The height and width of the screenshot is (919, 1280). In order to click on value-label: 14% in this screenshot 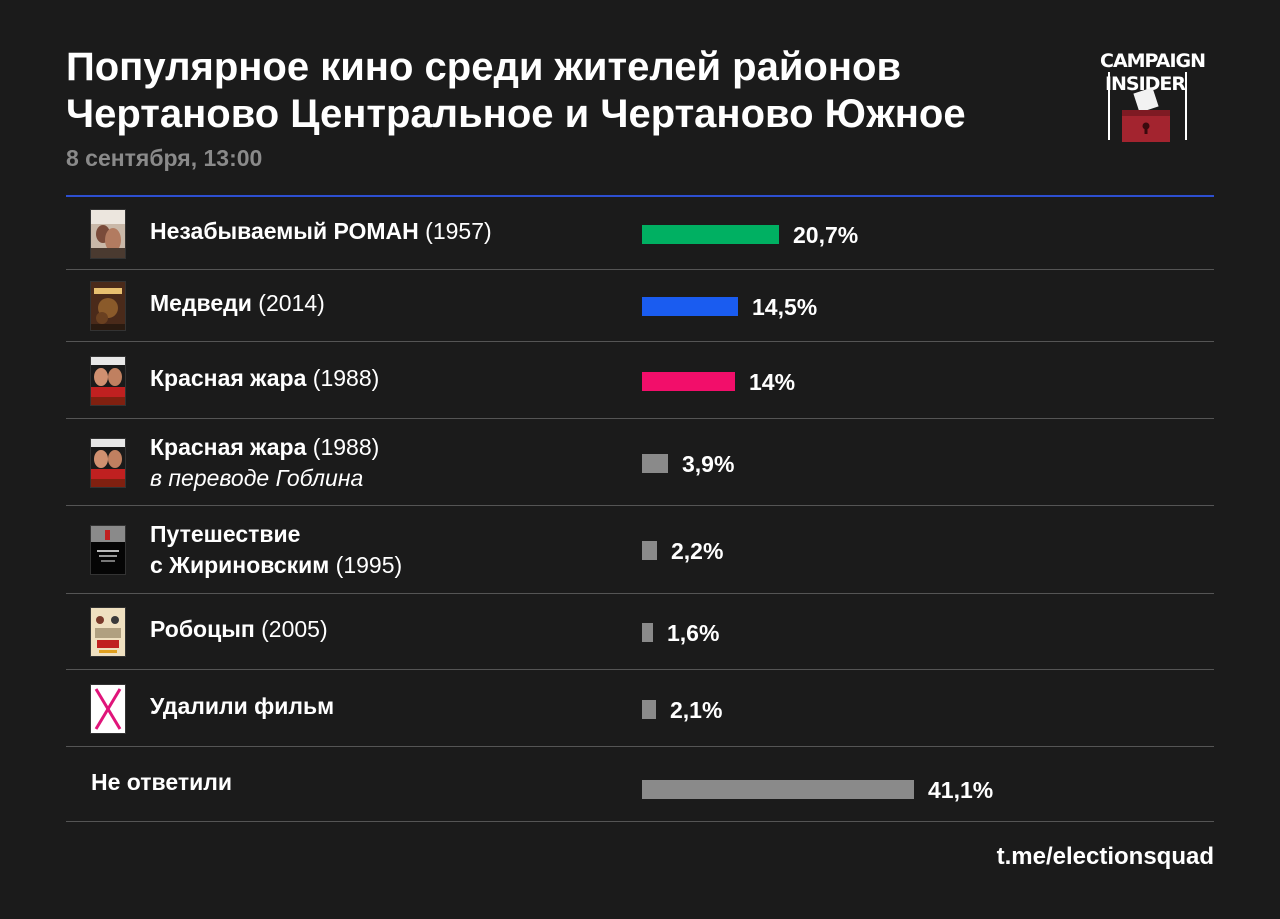, I will do `click(772, 382)`.